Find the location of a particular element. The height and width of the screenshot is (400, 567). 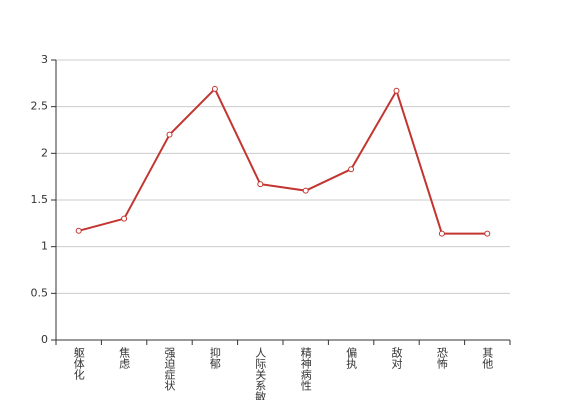

x-tick-label: 人际关系敏感 is located at coordinates (260, 373).